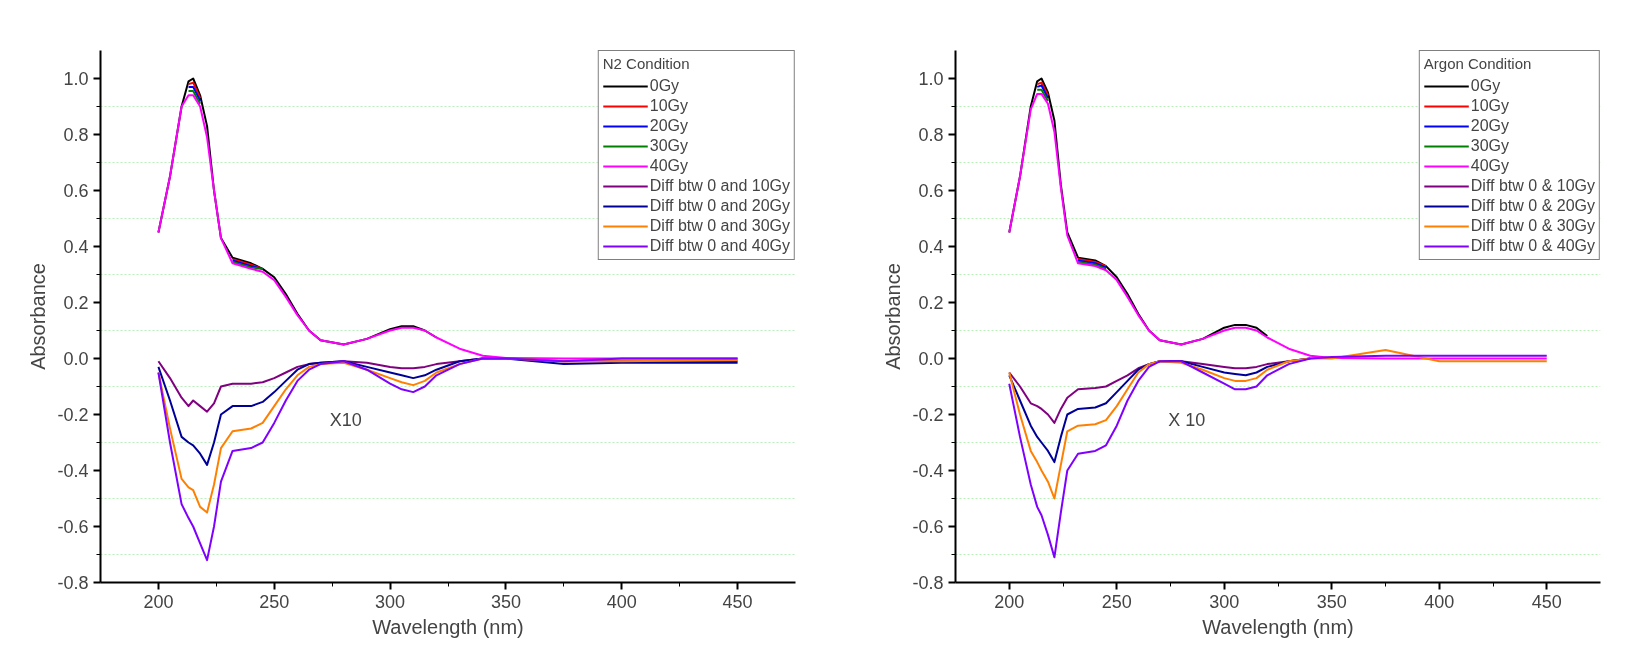 This screenshot has width=1629, height=656. Describe the element at coordinates (719, 206) in the screenshot. I see `legend-label: Diff btw 0 and 20Gy` at that location.